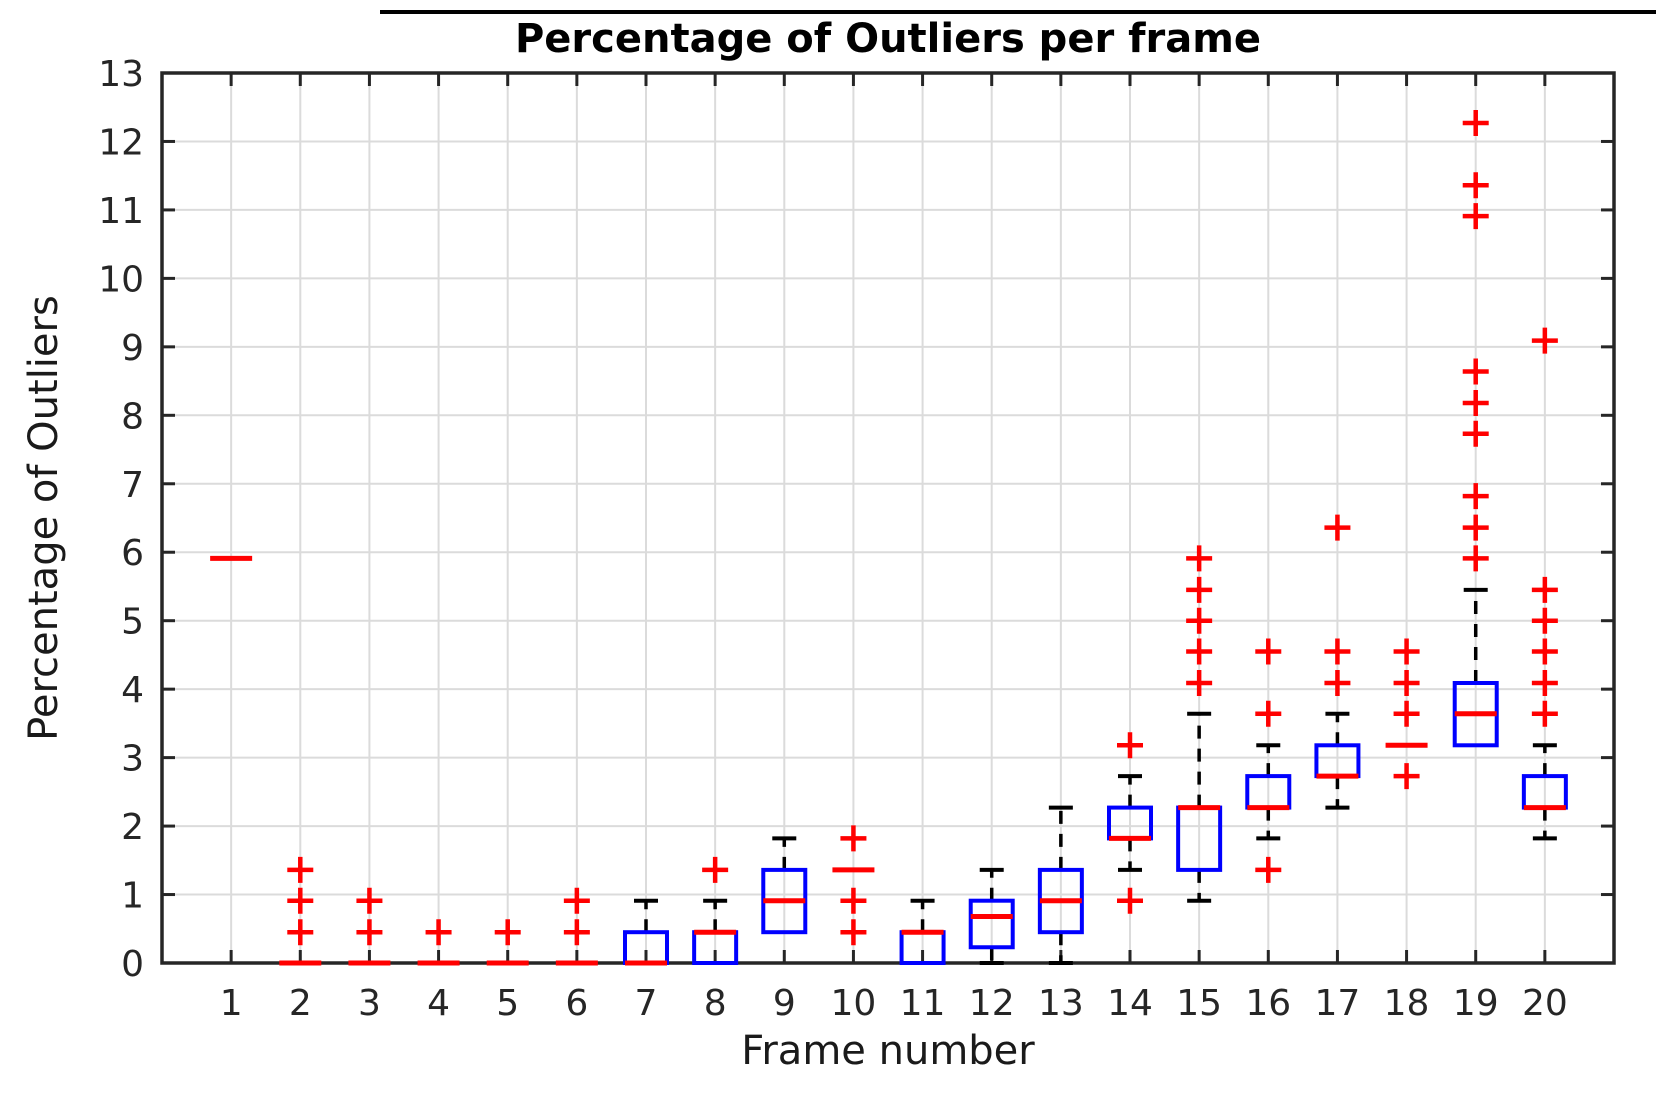 The image size is (1656, 1105). I want to click on y-tick-label: 2, so click(132, 827).